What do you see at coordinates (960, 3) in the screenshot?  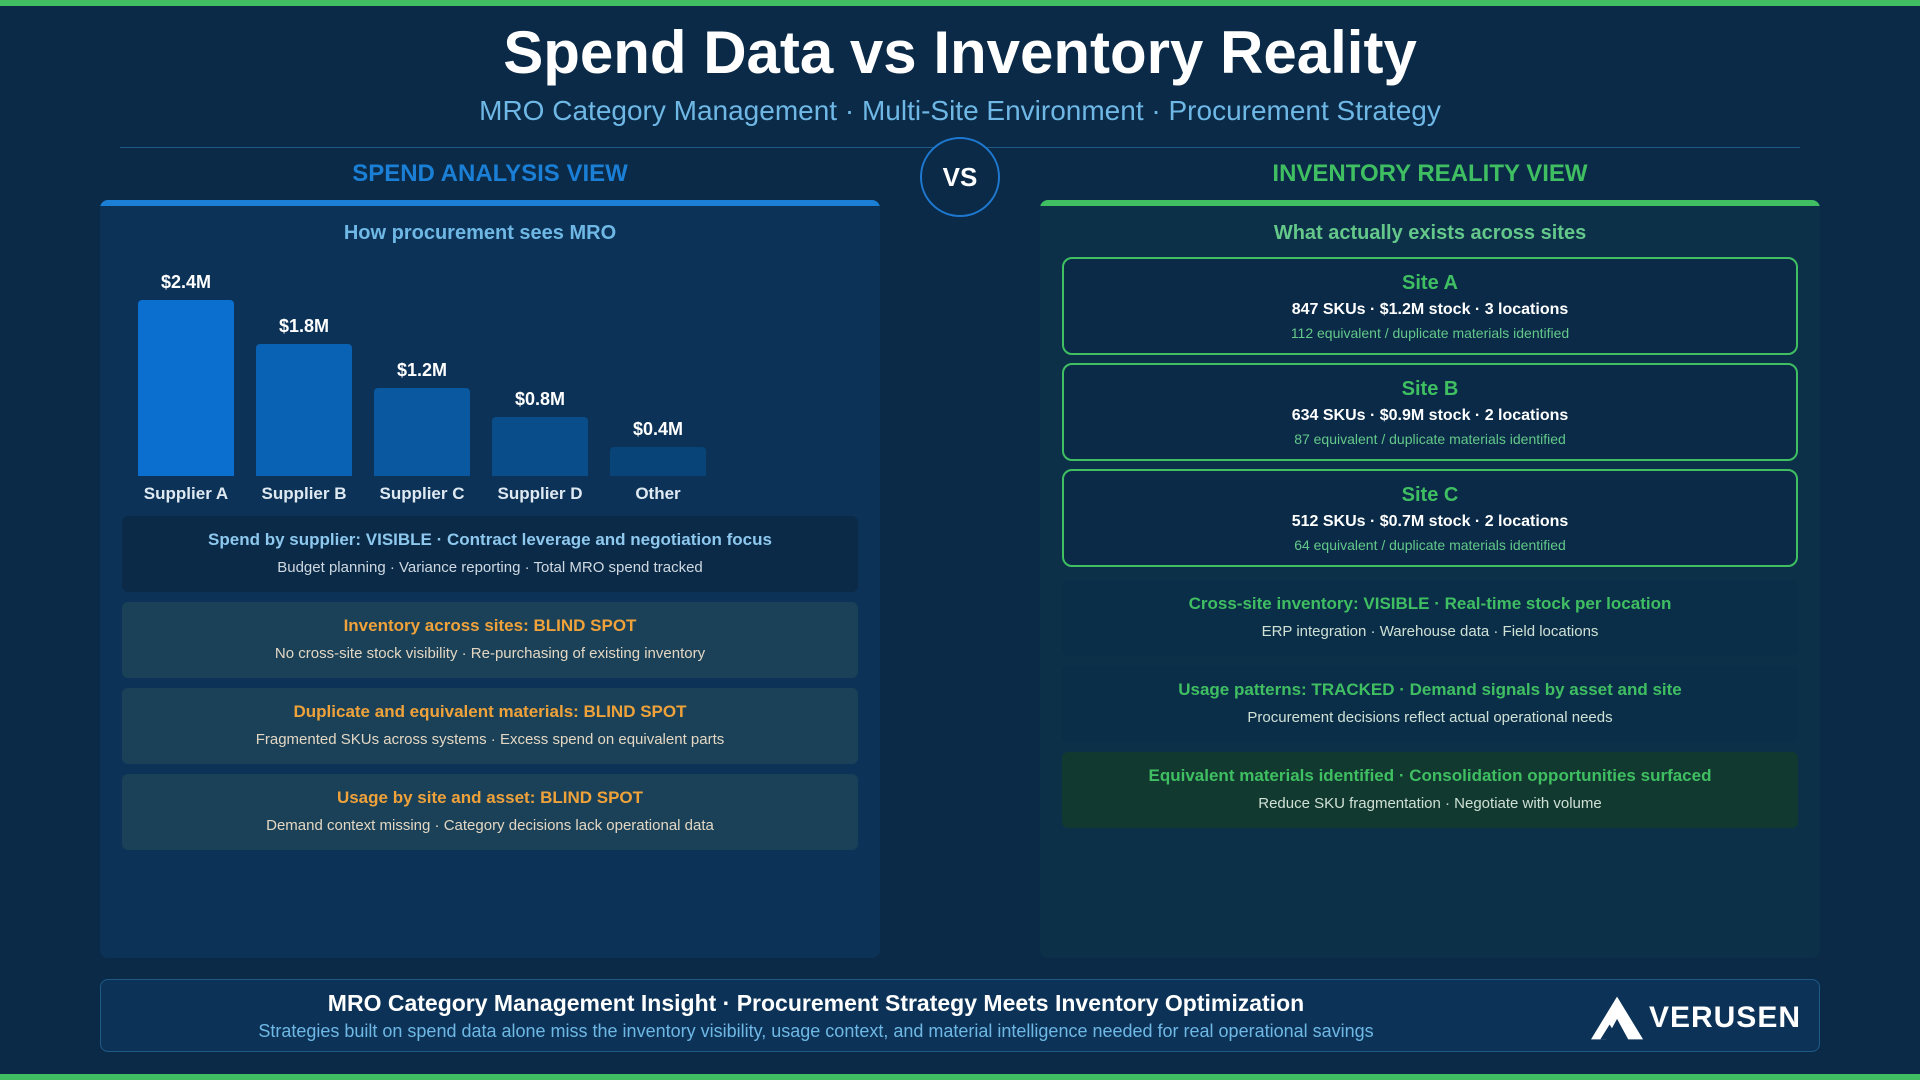 I see `top-accent-bar` at bounding box center [960, 3].